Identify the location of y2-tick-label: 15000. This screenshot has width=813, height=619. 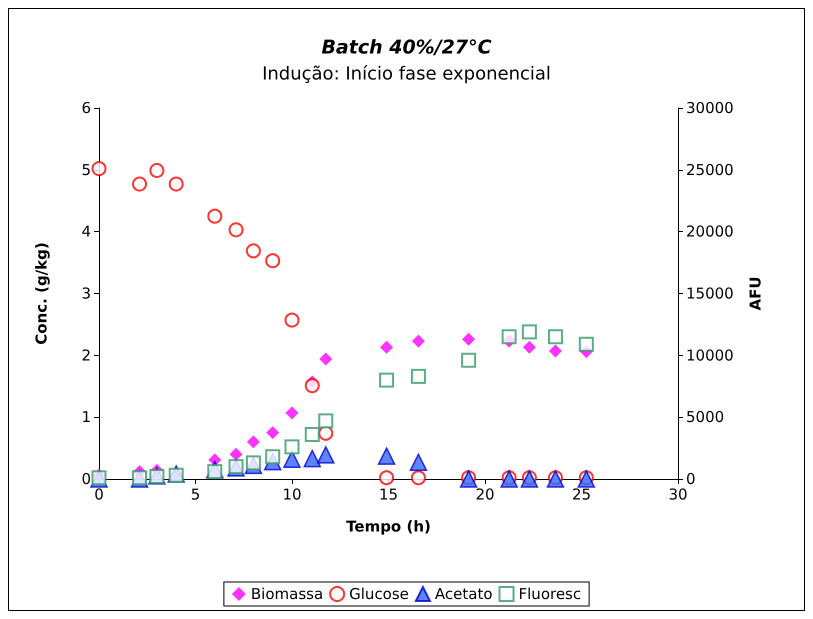
(710, 293).